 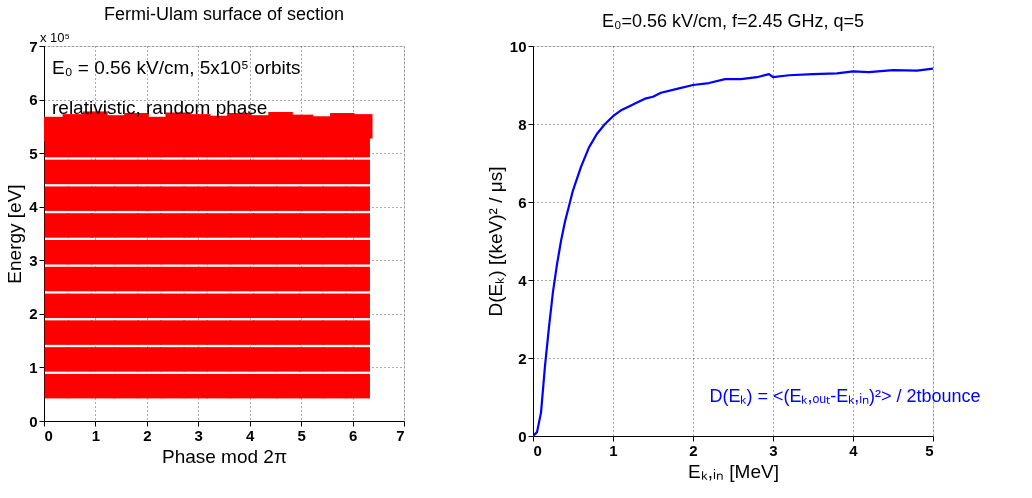 I want to click on y-tick-label: 8, so click(x=522, y=124).